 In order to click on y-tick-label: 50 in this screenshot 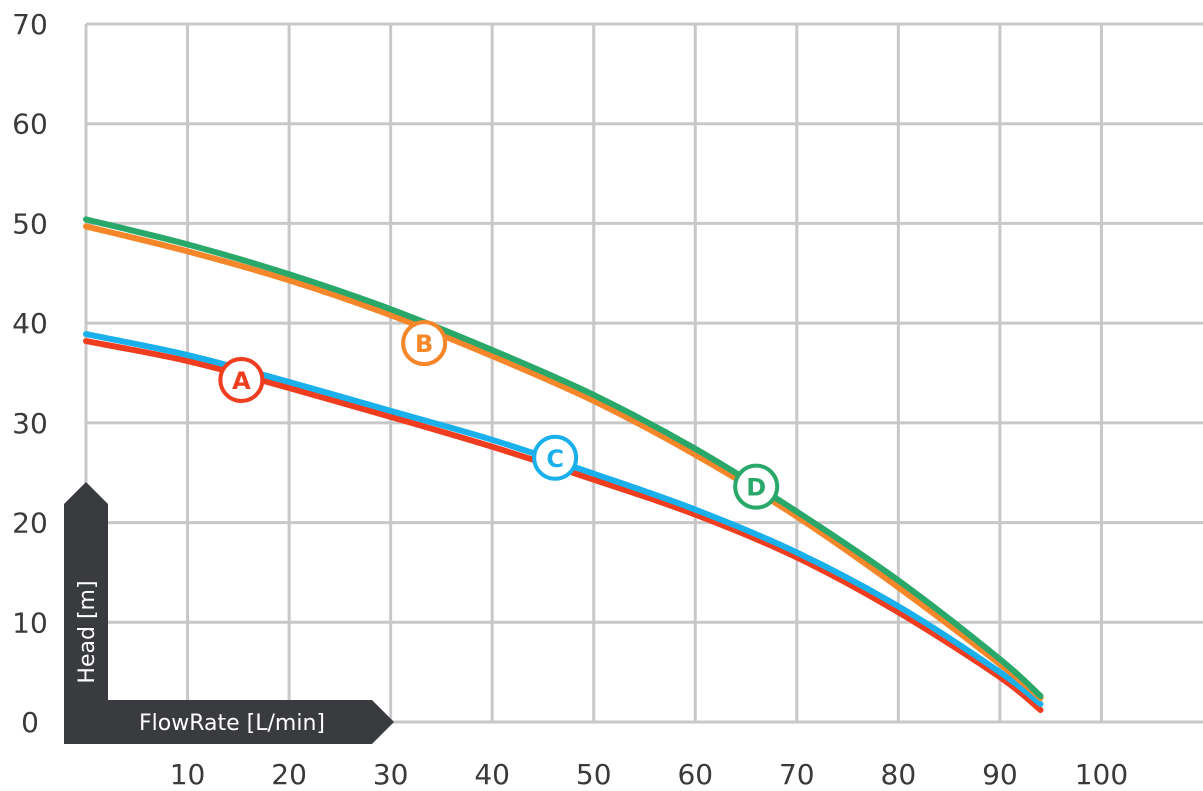, I will do `click(30, 223)`.